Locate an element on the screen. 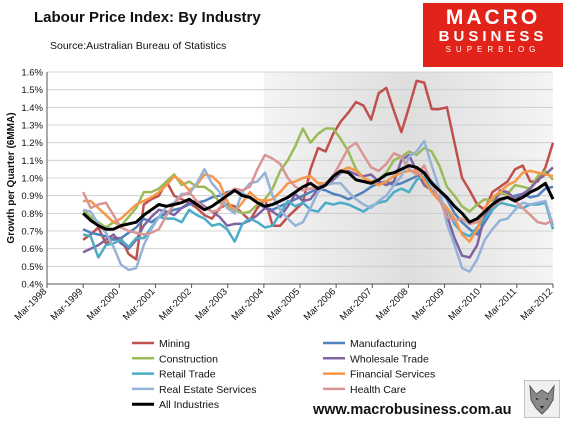  wolf-logo-icon is located at coordinates (542, 399).